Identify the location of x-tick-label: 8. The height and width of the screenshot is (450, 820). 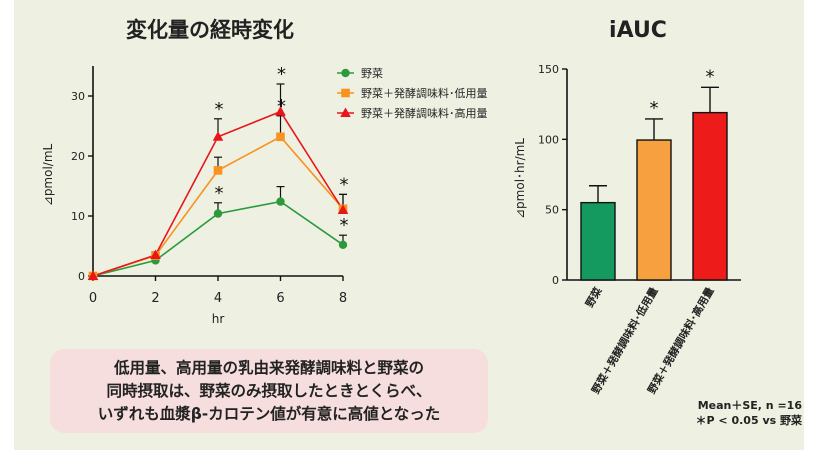
(343, 298).